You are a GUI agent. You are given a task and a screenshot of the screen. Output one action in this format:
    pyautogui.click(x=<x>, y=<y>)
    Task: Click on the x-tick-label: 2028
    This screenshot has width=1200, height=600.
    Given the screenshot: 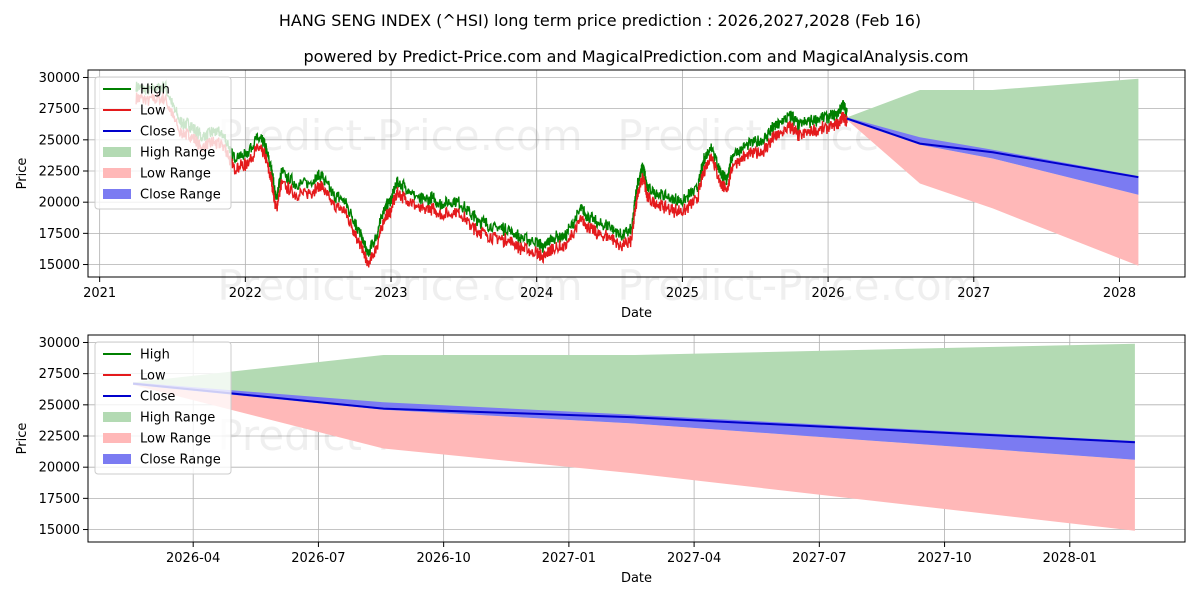 What is the action you would take?
    pyautogui.click(x=1119, y=293)
    